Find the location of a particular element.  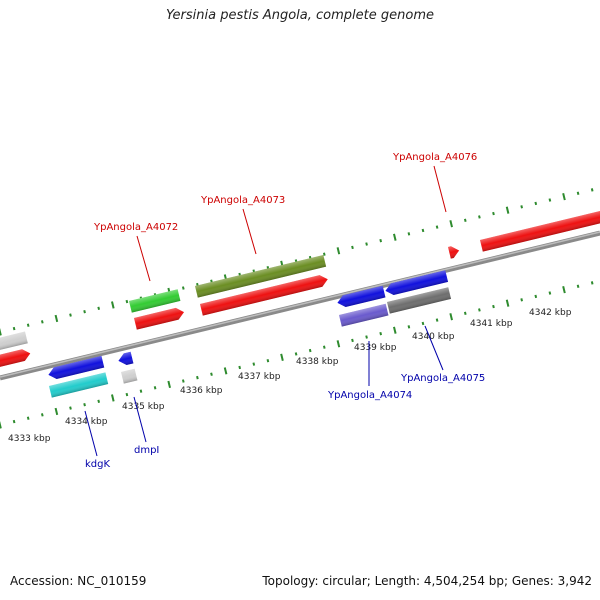

ruler-label-4334: 4334 kbp is located at coordinates (86, 422).